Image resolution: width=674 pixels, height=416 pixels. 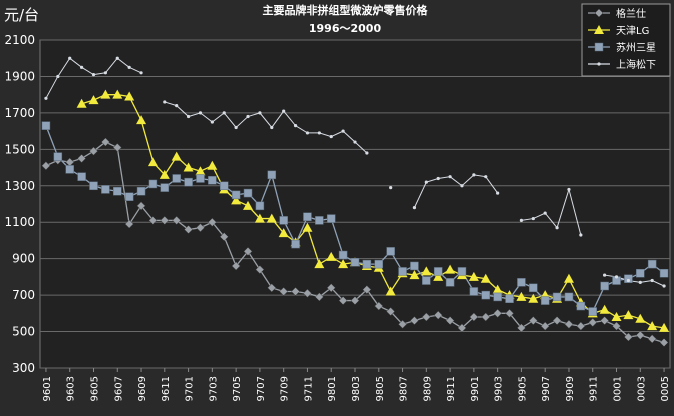 What do you see at coordinates (19, 149) in the screenshot?
I see `y-tick-label: 1500` at bounding box center [19, 149].